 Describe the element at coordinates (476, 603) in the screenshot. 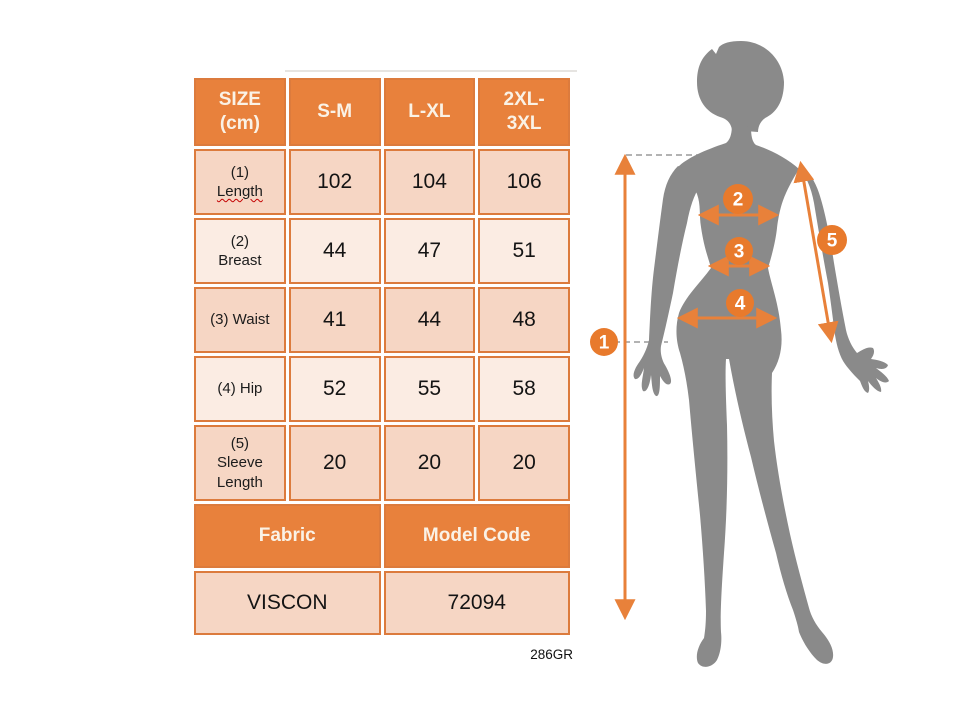

I see `model-code-value-cell: 72094` at that location.